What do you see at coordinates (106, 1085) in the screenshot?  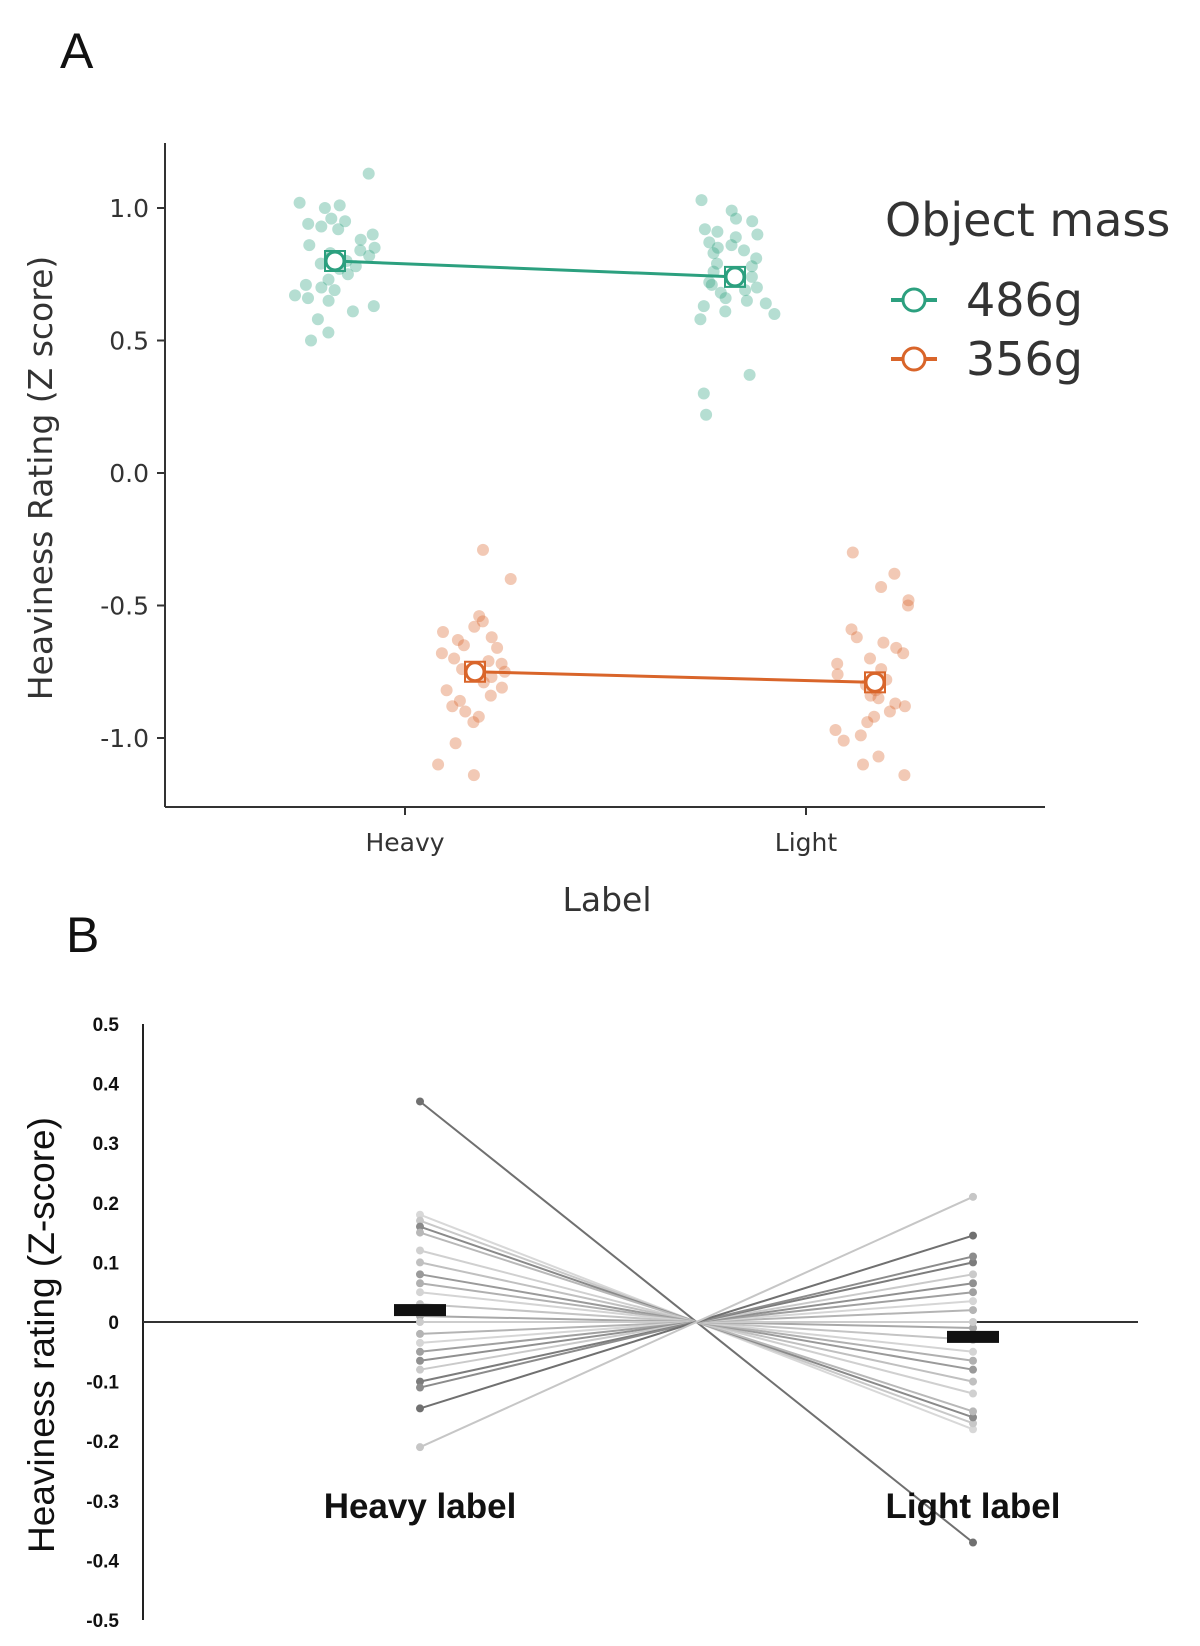 I see `panel-b-y-tick-label: 0.4` at bounding box center [106, 1085].